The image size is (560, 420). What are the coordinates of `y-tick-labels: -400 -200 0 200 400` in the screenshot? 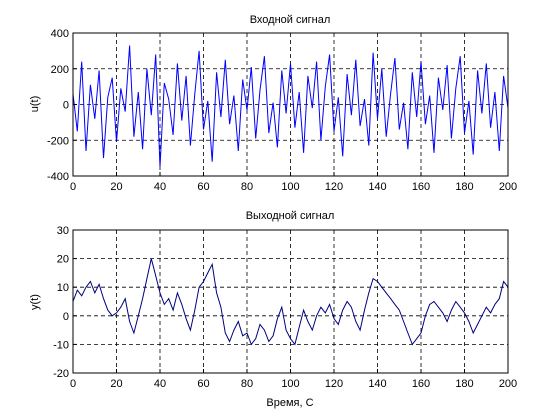 It's located at (62, 105).